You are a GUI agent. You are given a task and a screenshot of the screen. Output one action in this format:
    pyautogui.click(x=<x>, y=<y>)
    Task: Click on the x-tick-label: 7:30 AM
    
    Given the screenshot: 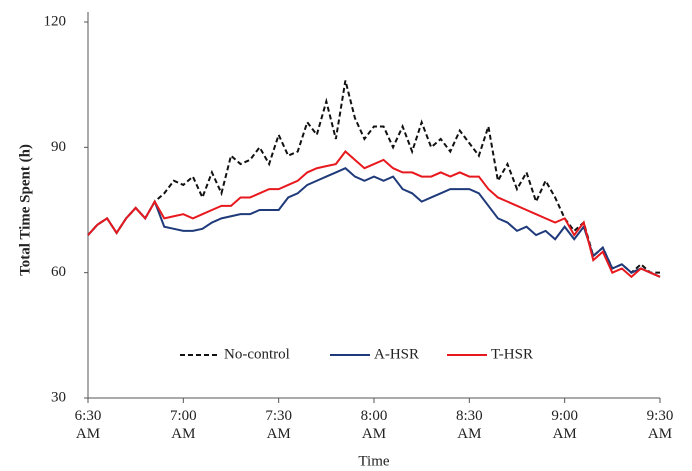 What is the action you would take?
    pyautogui.click(x=278, y=425)
    